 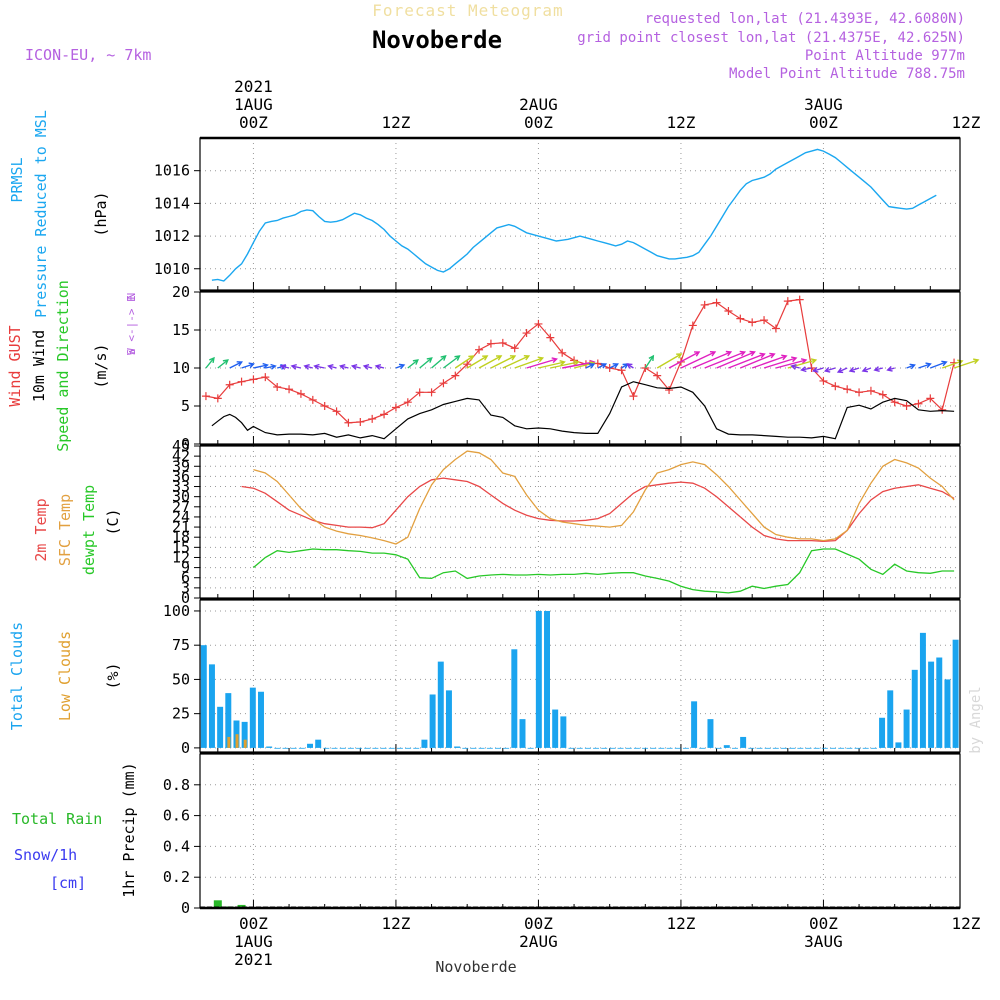 What do you see at coordinates (65, 676) in the screenshot?
I see `low-clouds-label: Low Clouds` at bounding box center [65, 676].